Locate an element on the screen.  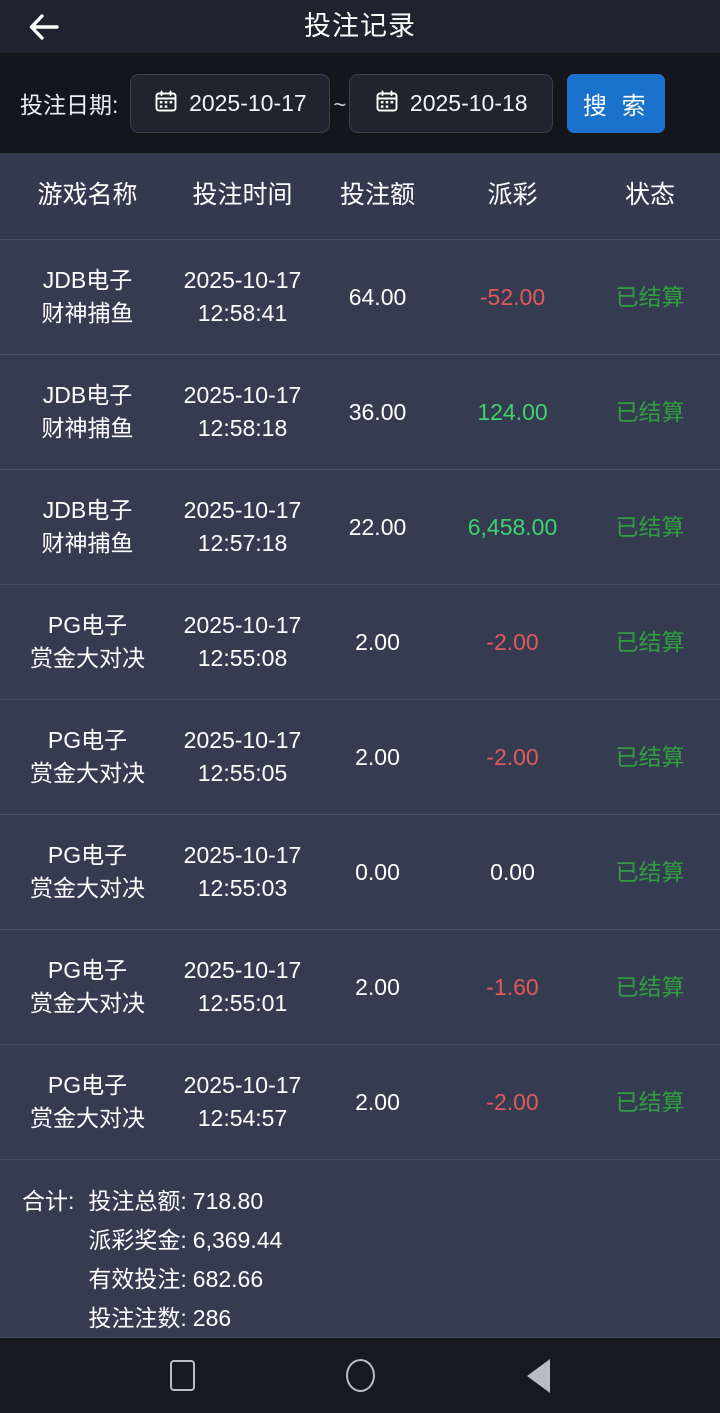
table-row: PG电子 赏金大对决 2025-10-17 12:54:57 2.00 -2.00 已结算 is located at coordinates (360, 1102).